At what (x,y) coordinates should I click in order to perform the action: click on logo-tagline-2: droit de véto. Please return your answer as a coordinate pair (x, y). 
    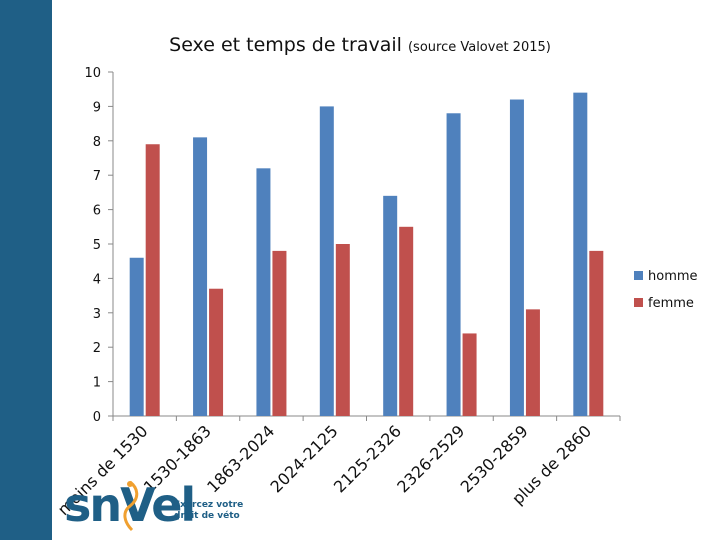
    Looking at the image, I should click on (207, 516).